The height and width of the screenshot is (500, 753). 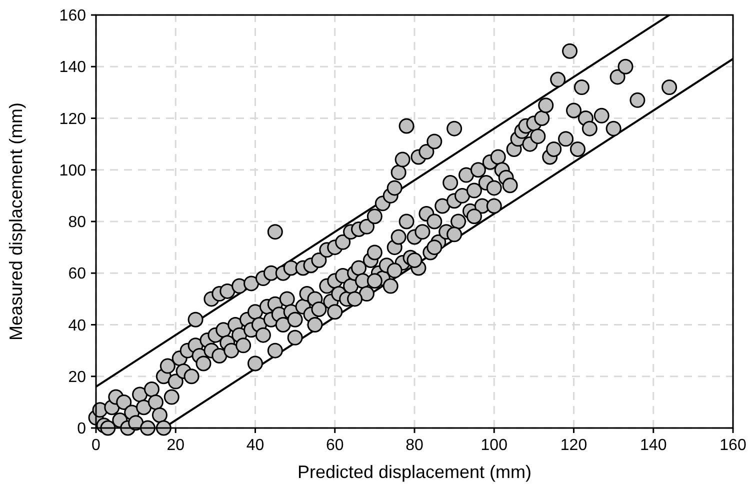 I want to click on y-tick-label: 80, so click(x=77, y=223).